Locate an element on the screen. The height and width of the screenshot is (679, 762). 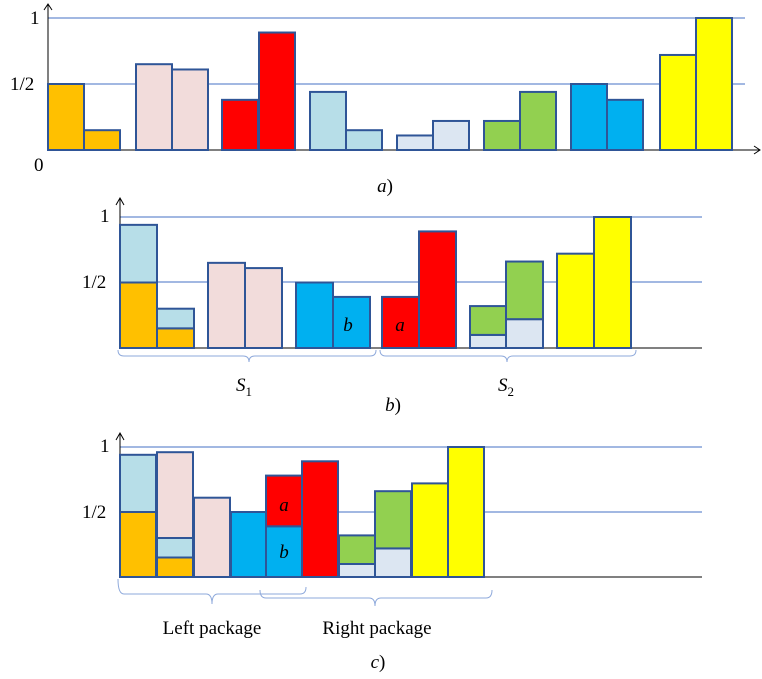
item-yellow-col10-part1 is located at coordinates (466, 512).